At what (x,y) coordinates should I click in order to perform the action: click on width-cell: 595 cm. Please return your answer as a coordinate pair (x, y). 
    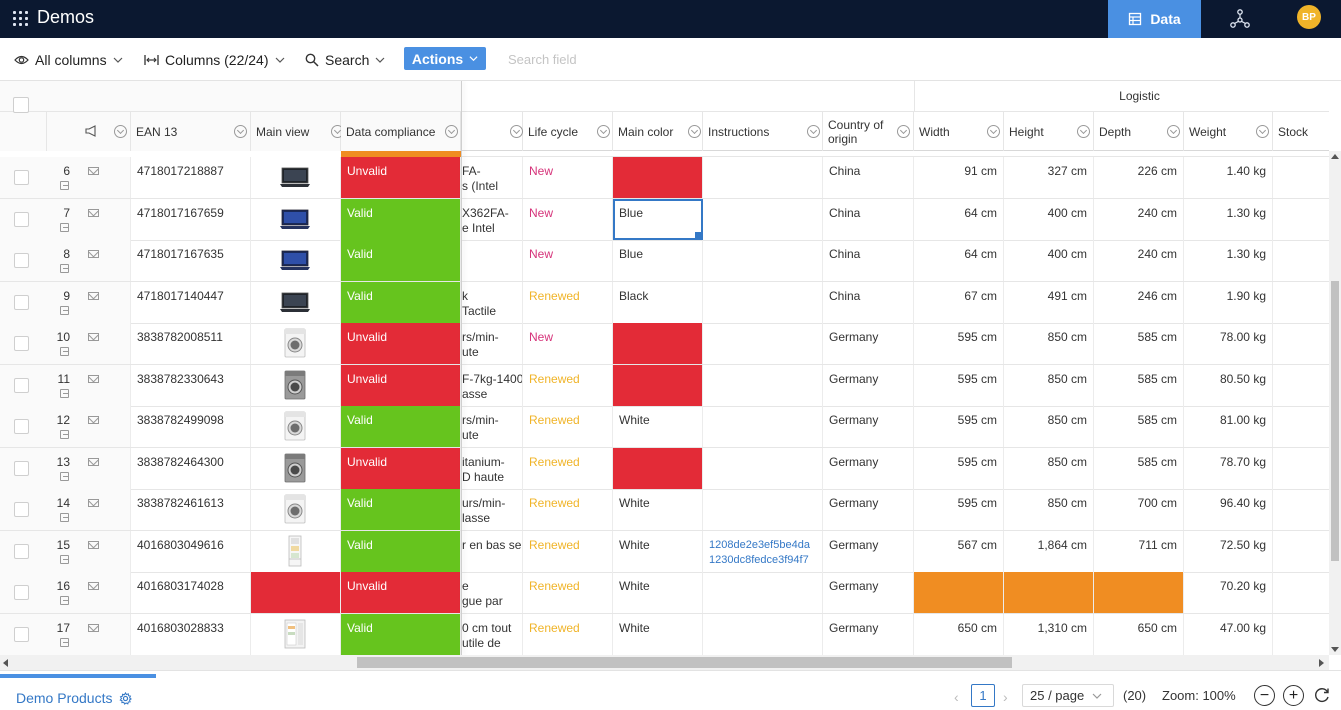
    Looking at the image, I should click on (959, 343).